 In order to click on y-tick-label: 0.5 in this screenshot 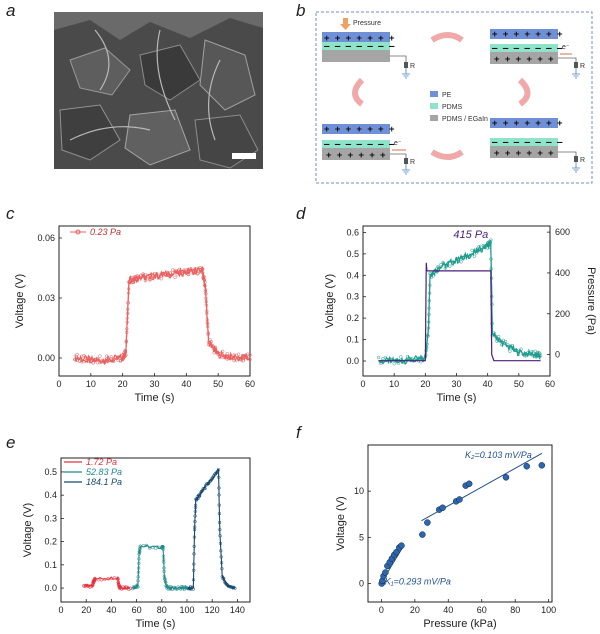, I will do `click(352, 254)`.